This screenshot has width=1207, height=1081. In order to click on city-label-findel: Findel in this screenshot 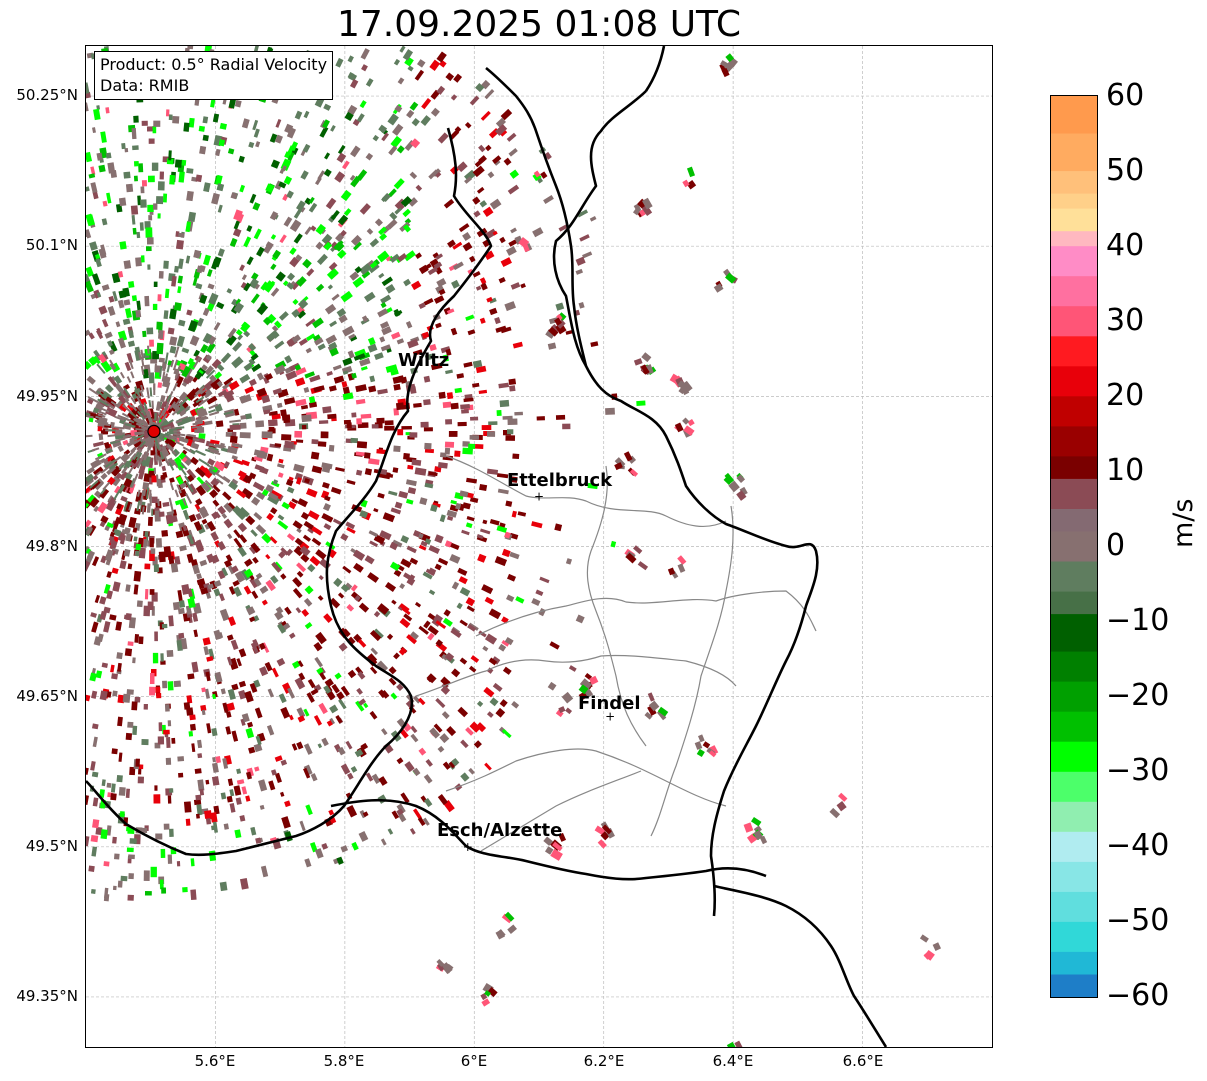, I will do `click(609, 703)`.